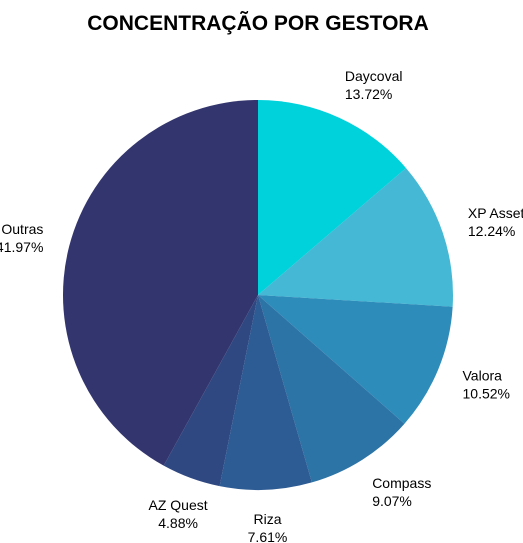  Describe the element at coordinates (483, 375) in the screenshot. I see `slice-label-valora: Valora` at that location.